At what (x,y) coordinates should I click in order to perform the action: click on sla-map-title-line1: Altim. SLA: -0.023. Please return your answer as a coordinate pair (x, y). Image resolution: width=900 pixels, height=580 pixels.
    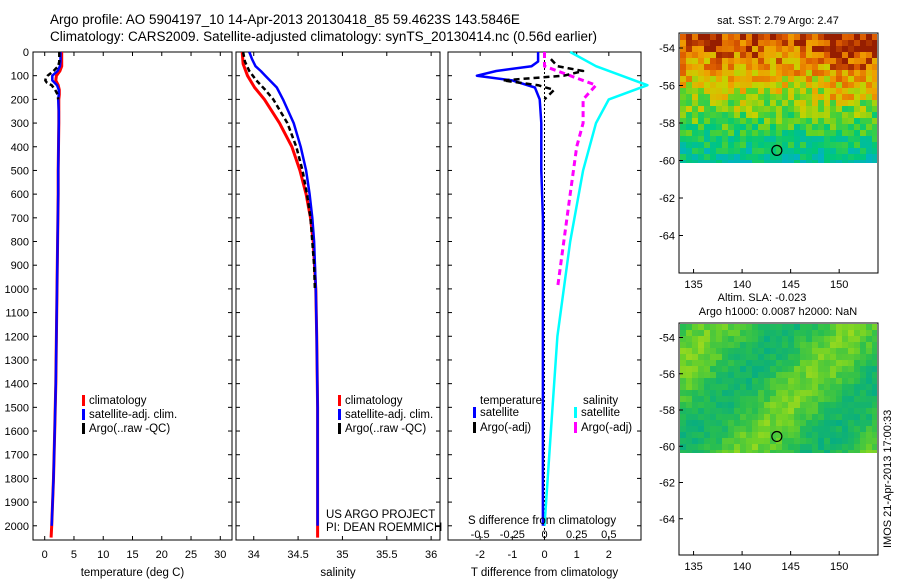
    Looking at the image, I should click on (762, 298).